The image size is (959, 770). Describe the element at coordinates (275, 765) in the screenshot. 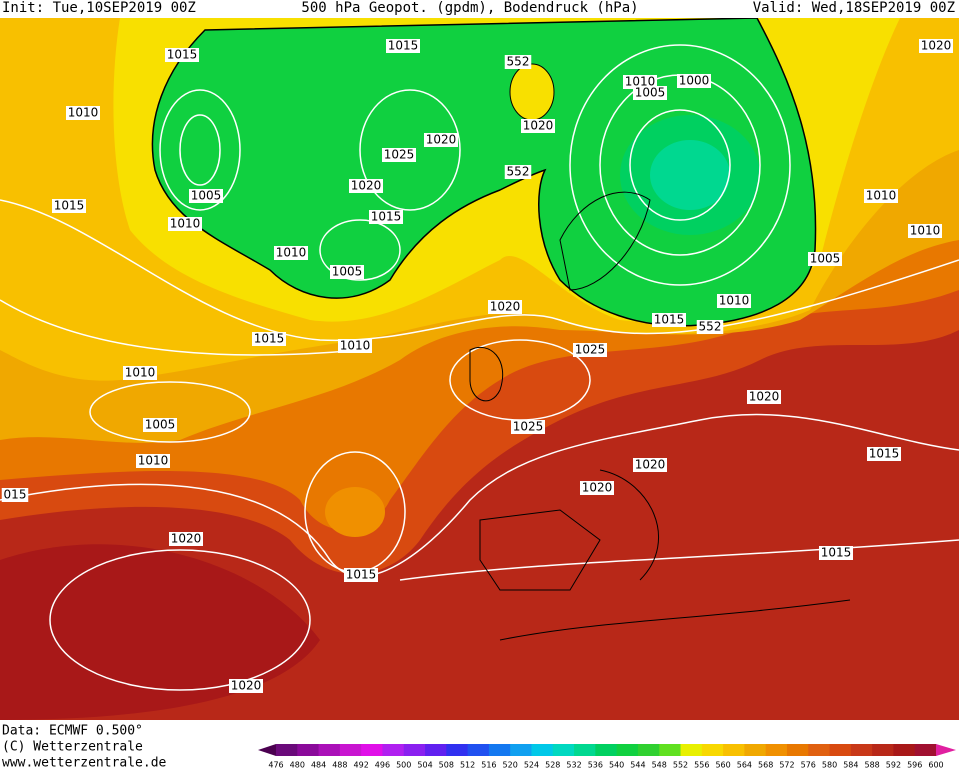

I see `colorbar-label: 476` at that location.